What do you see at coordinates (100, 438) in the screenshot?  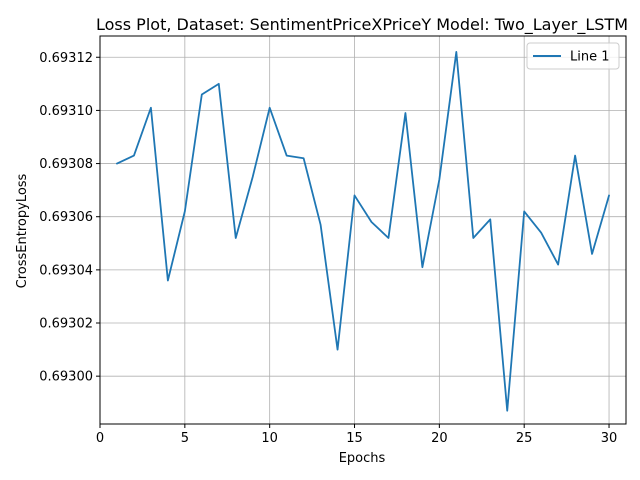 I see `x-tick-label: 0` at bounding box center [100, 438].